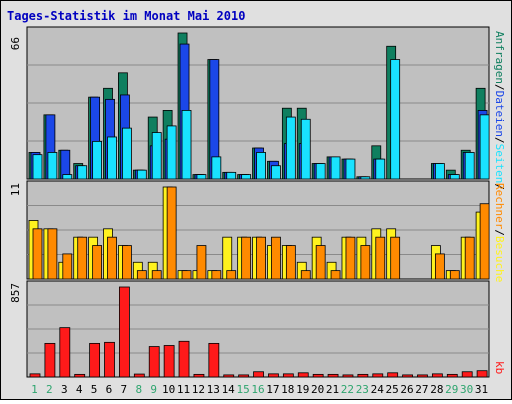 Image resolution: width=512 pixels, height=404 pixels. I want to click on legend-kb: kb, so click(499, 367).